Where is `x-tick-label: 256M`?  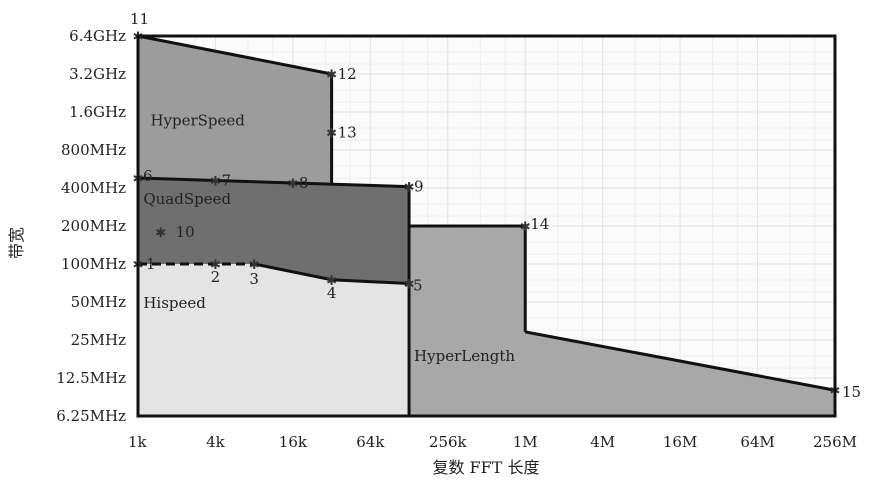
x-tick-label: 256M is located at coordinates (835, 442).